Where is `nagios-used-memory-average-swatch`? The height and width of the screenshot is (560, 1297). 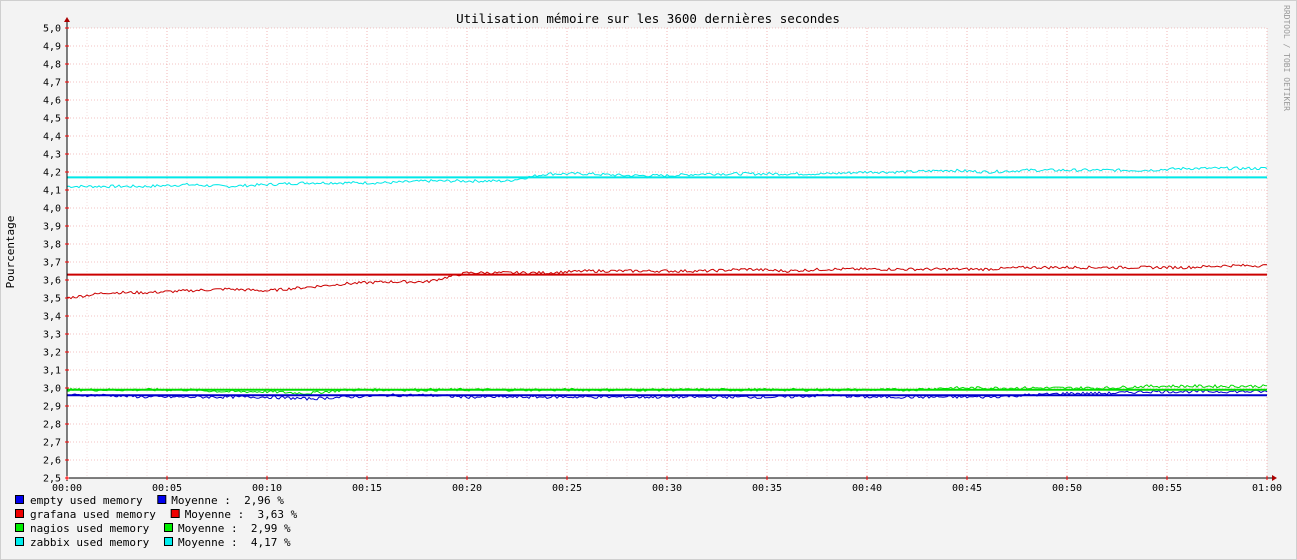 nagios-used-memory-average-swatch is located at coordinates (168, 527).